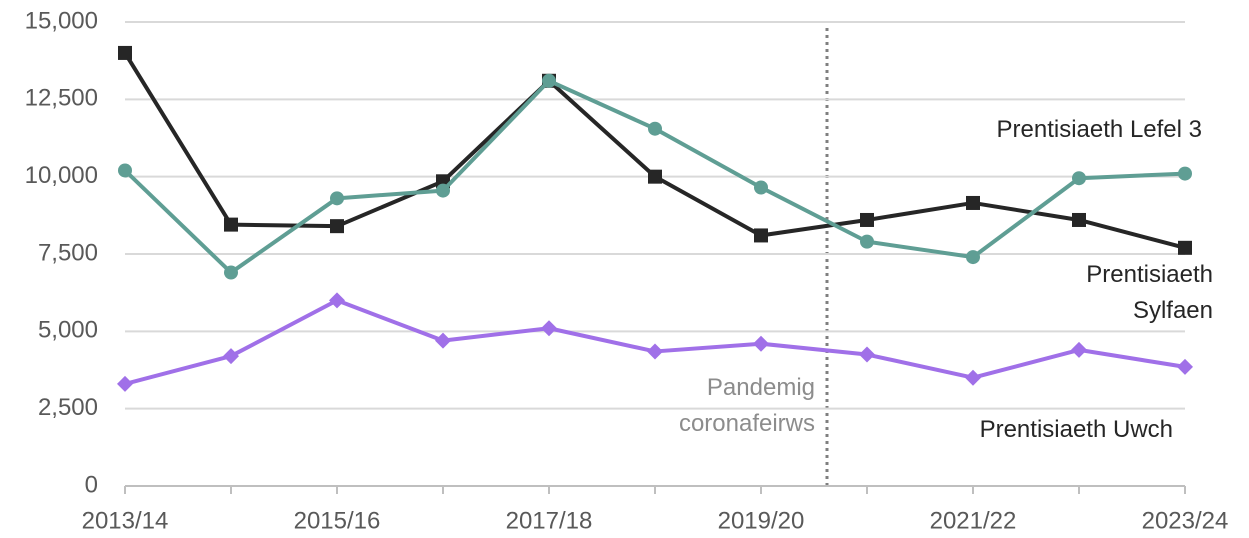 This screenshot has height=538, width=1249. What do you see at coordinates (61, 98) in the screenshot?
I see `y-tick-label: 12,500` at bounding box center [61, 98].